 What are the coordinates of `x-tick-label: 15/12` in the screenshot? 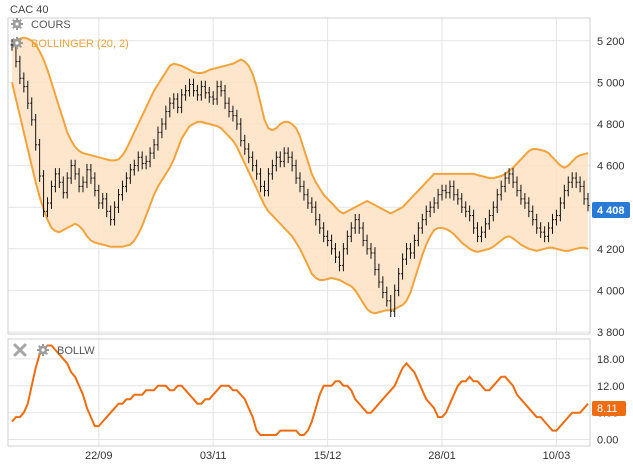 It's located at (328, 456).